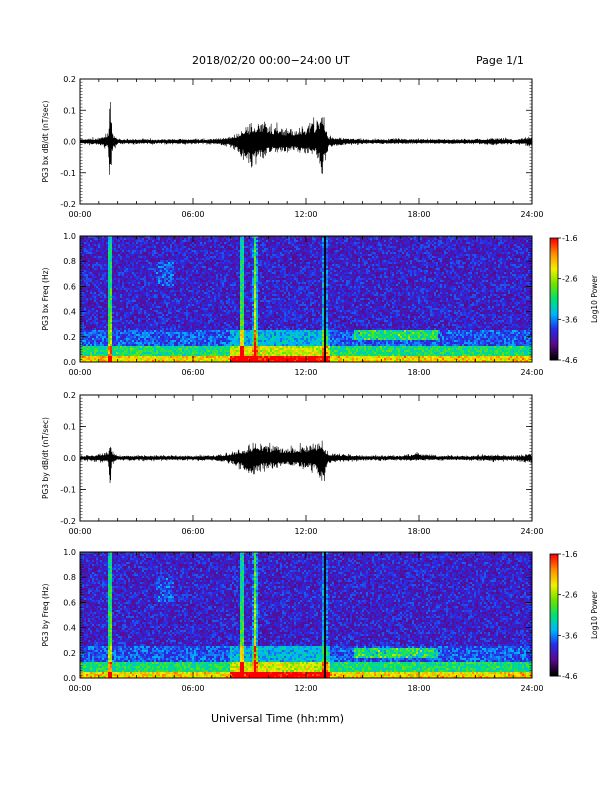 Image resolution: width=612 pixels, height=792 pixels. What do you see at coordinates (45, 614) in the screenshot?
I see `y-axis-label: PG3 by Freq (Hz)` at bounding box center [45, 614].